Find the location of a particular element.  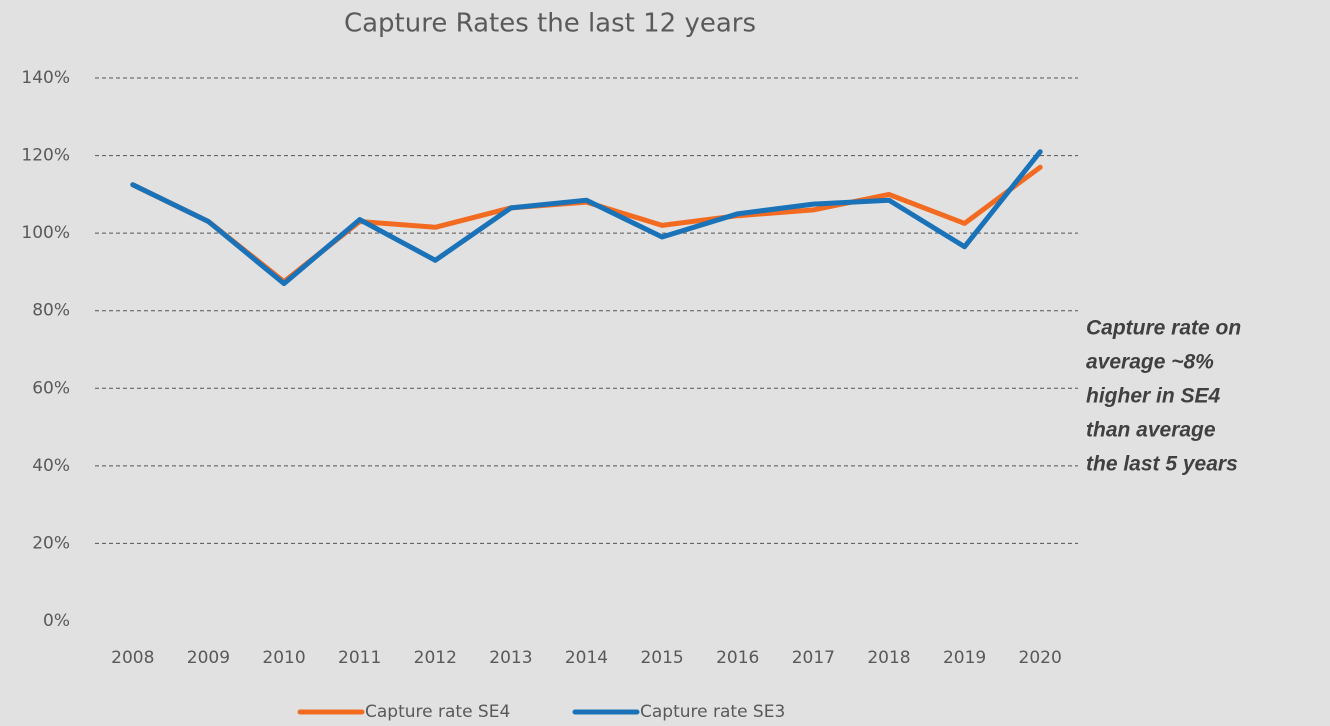

y-tick-label: 40% is located at coordinates (51, 466).